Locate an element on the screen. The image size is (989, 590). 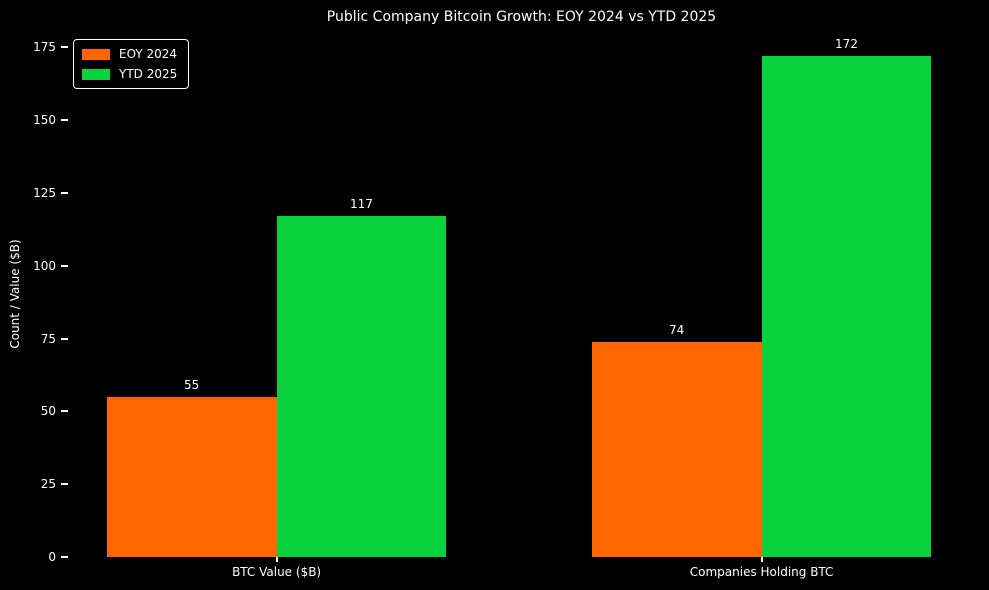
bar-value-label: 172 is located at coordinates (846, 44).